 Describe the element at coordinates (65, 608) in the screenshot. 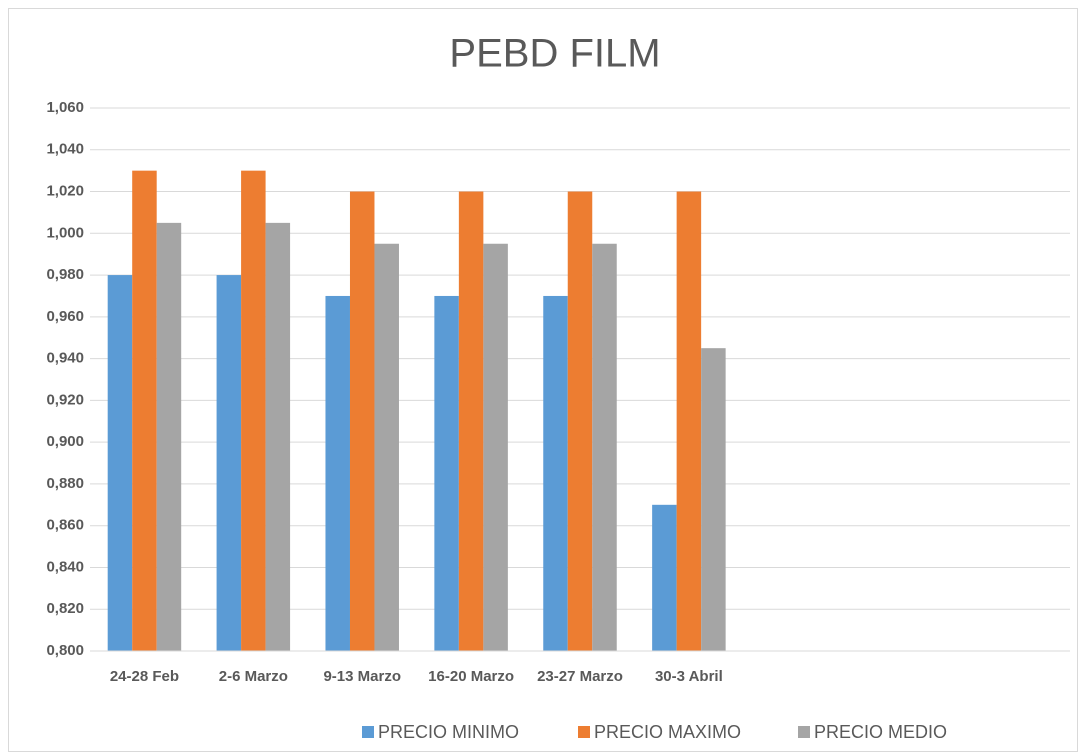

I see `y-tick-label: 0,820` at that location.